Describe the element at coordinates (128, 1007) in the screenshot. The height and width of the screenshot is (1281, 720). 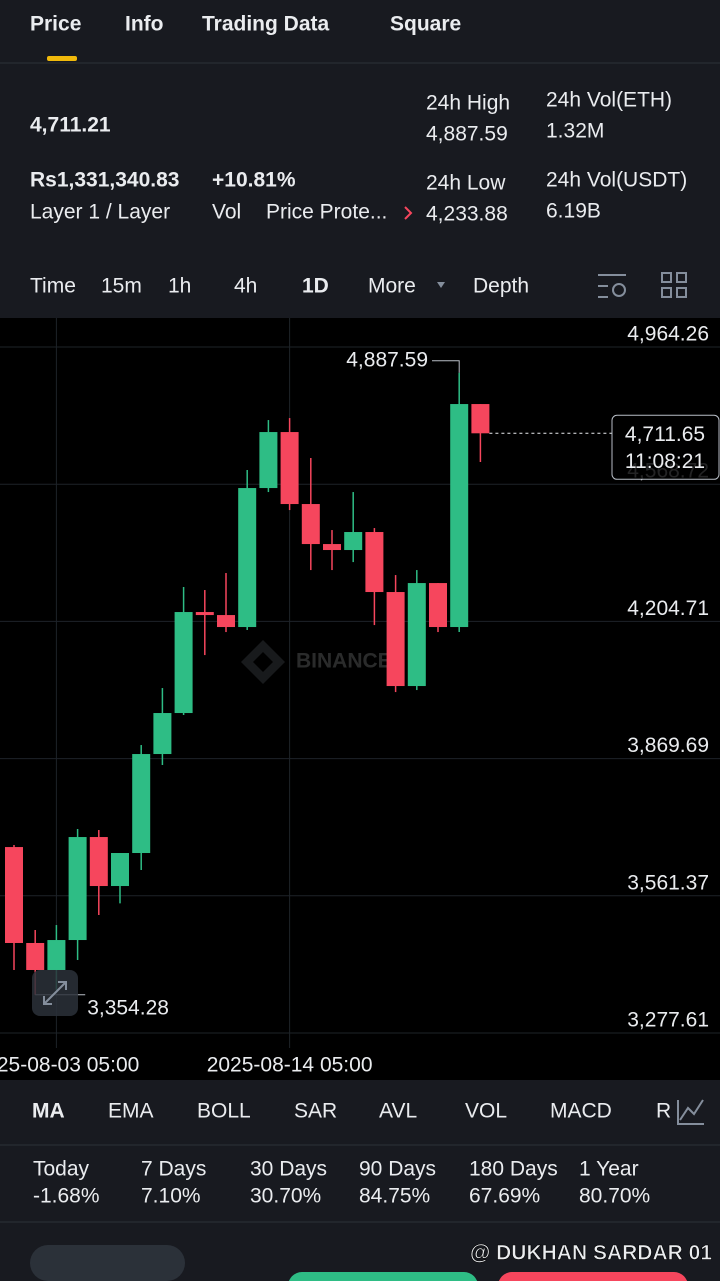
I see `low-label: 3,354.28` at that location.